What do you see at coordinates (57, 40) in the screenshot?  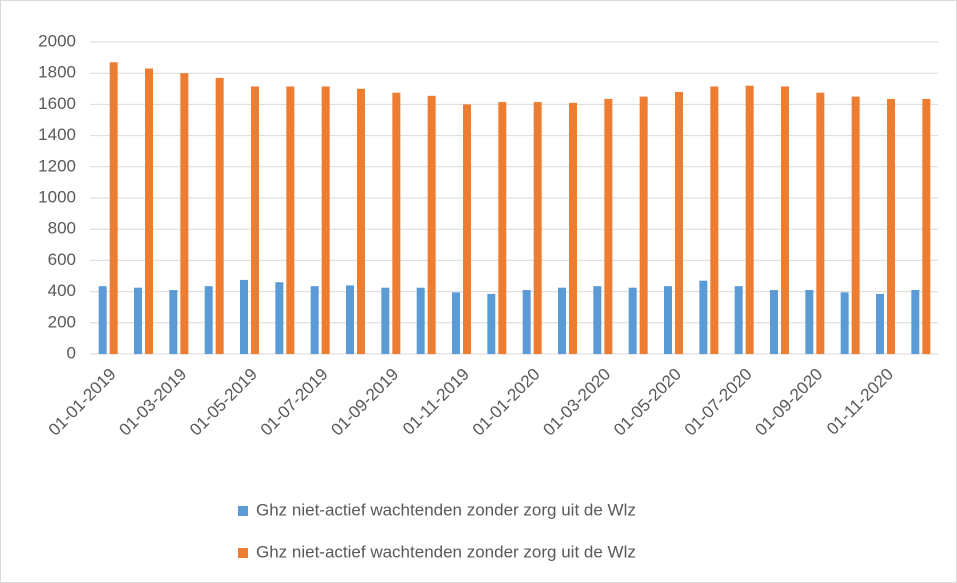 I see `y-tick-label: 2000` at bounding box center [57, 40].